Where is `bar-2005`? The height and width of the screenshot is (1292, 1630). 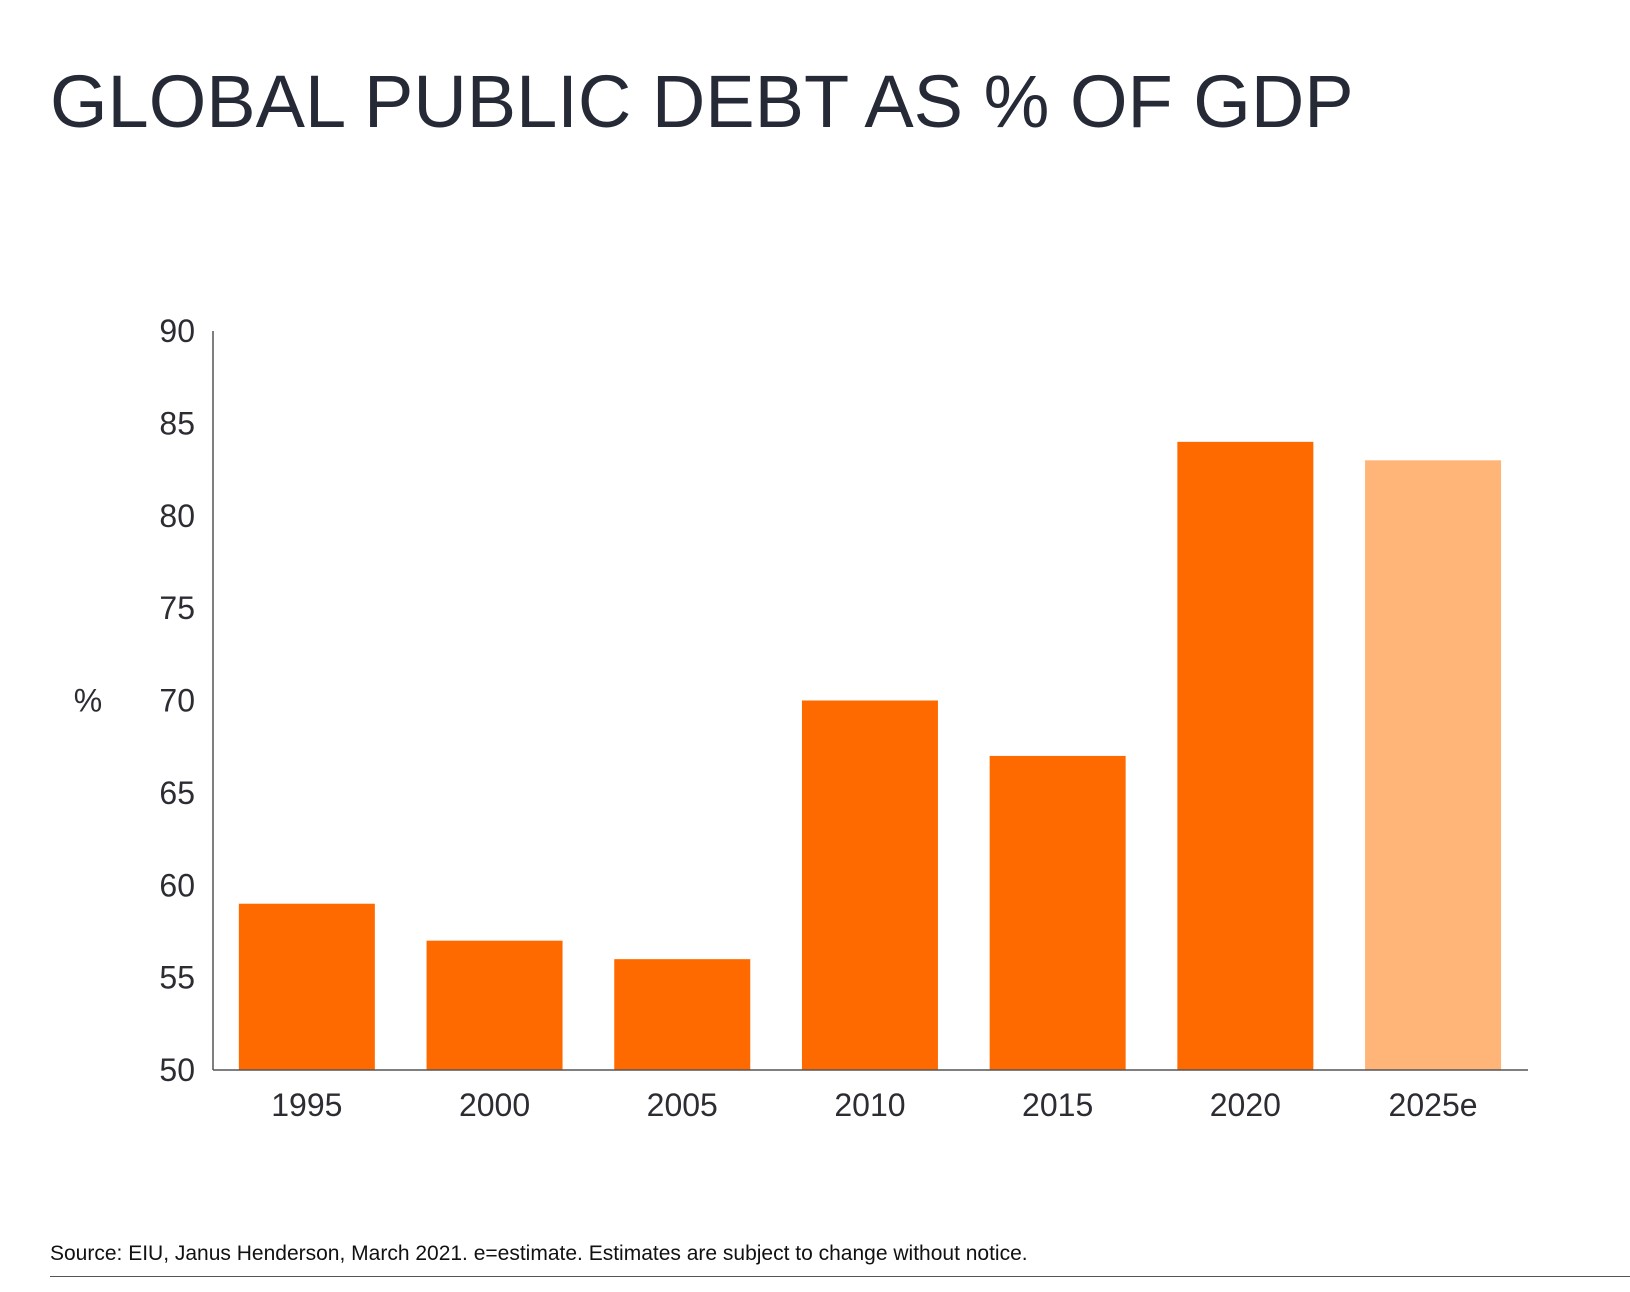 bar-2005 is located at coordinates (682, 1014).